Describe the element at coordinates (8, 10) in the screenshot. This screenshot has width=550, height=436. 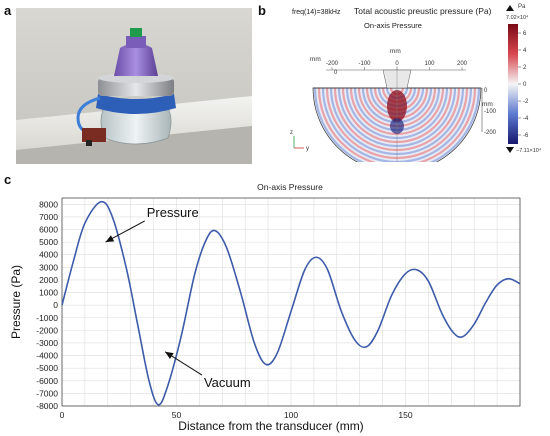
I see `panel-label-a: a` at that location.